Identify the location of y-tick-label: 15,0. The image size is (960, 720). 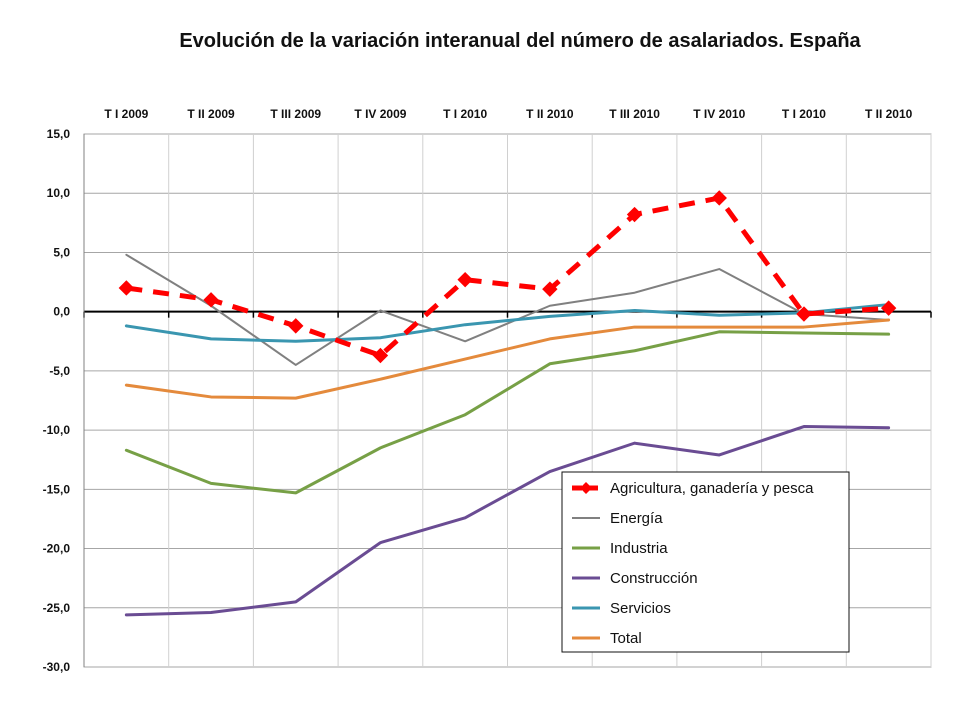
(59, 134).